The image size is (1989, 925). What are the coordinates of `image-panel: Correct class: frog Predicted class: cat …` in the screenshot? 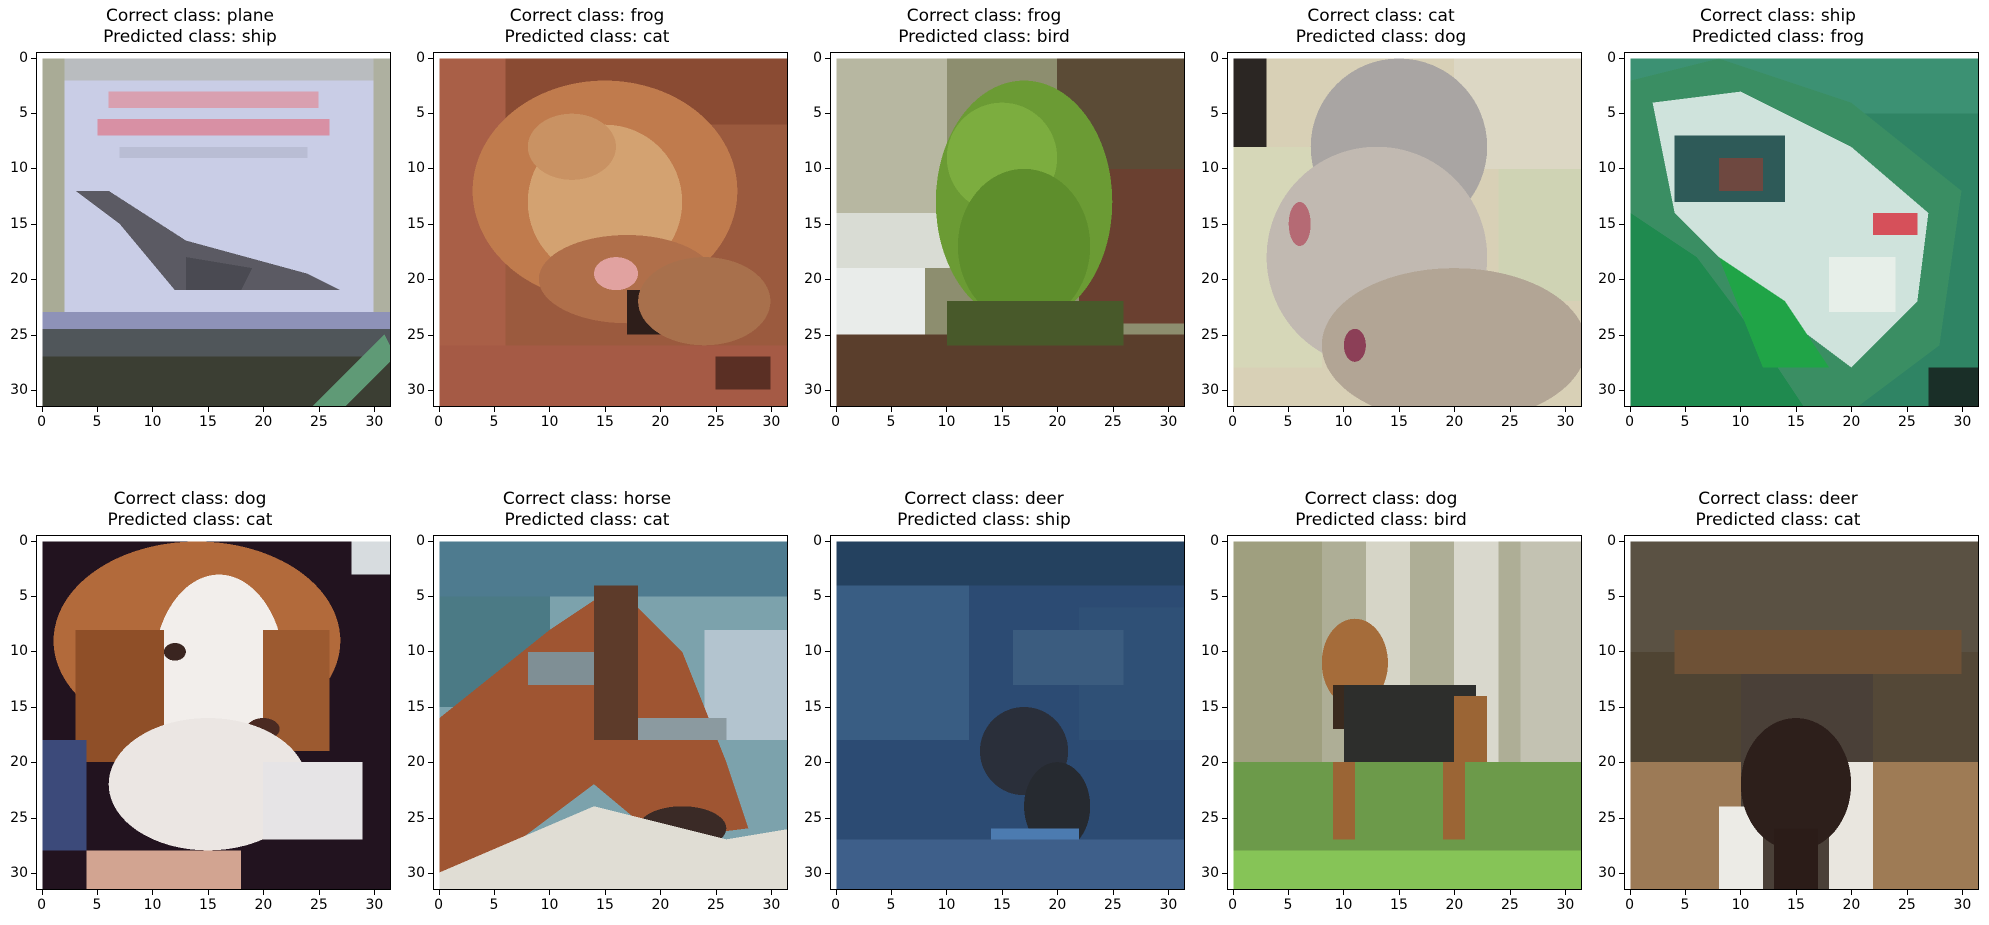 It's located at (592, 215).